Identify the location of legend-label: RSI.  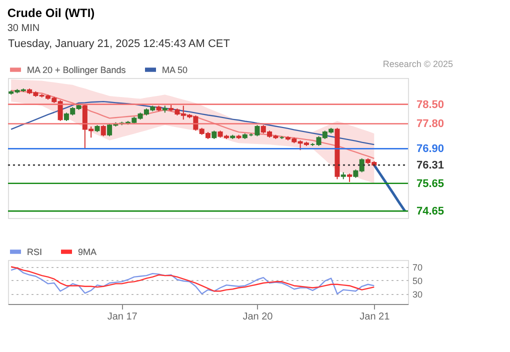
(34, 251).